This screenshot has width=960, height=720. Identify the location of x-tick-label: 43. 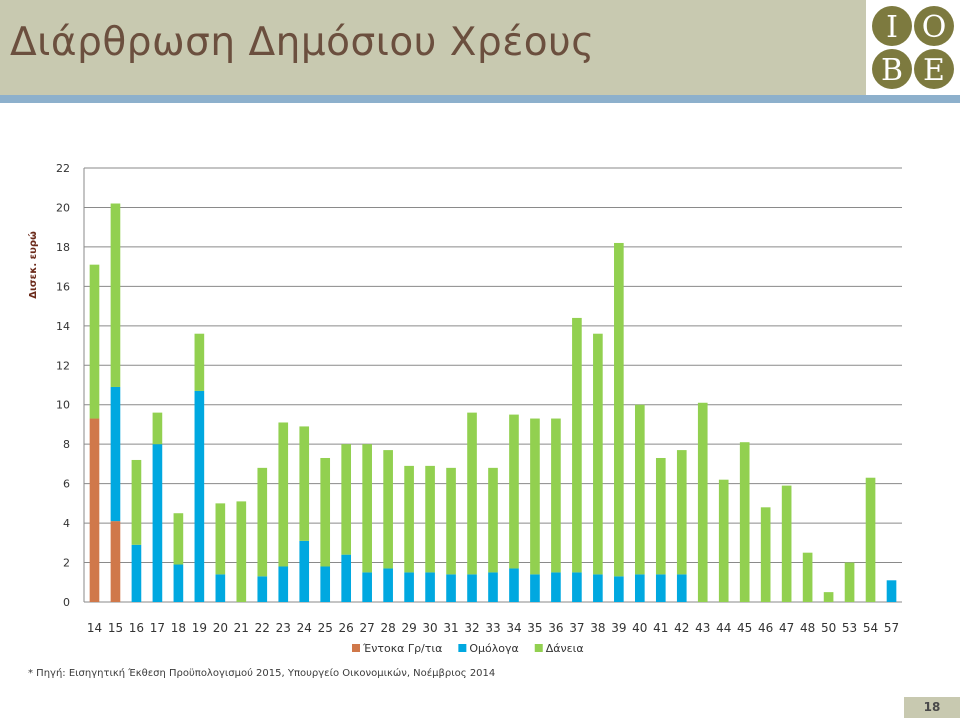
(702, 628).